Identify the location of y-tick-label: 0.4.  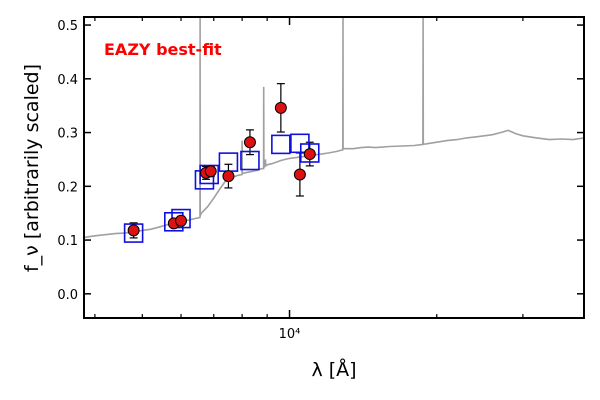
(67, 80).